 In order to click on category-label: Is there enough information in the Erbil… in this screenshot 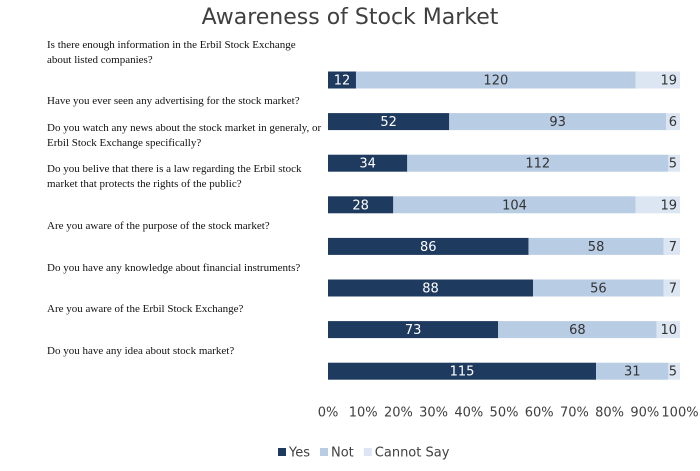, I will do `click(171, 52)`.